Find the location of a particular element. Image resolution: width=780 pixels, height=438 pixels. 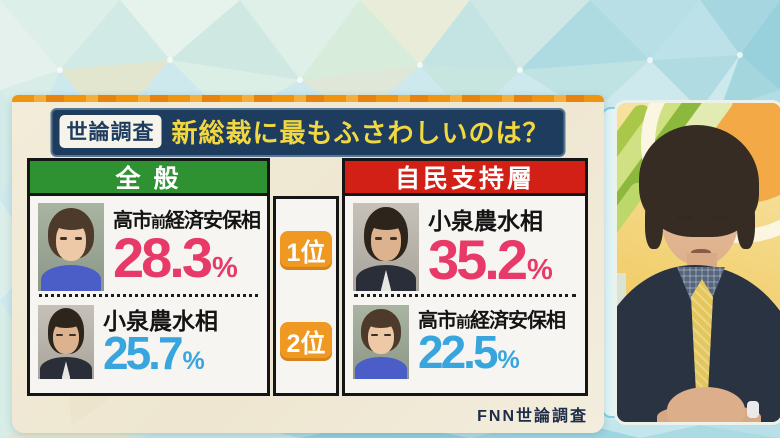

column-ldp-body: 小泉農水相 35.2% 高市前経済安保相 is located at coordinates (465, 296).